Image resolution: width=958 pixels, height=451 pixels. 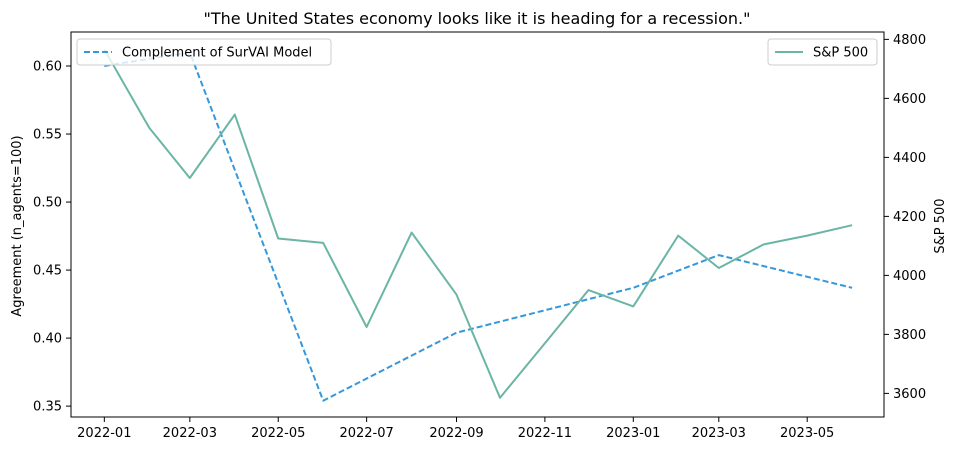 I want to click on legend-sp500: S&P 500, so click(x=822, y=52).